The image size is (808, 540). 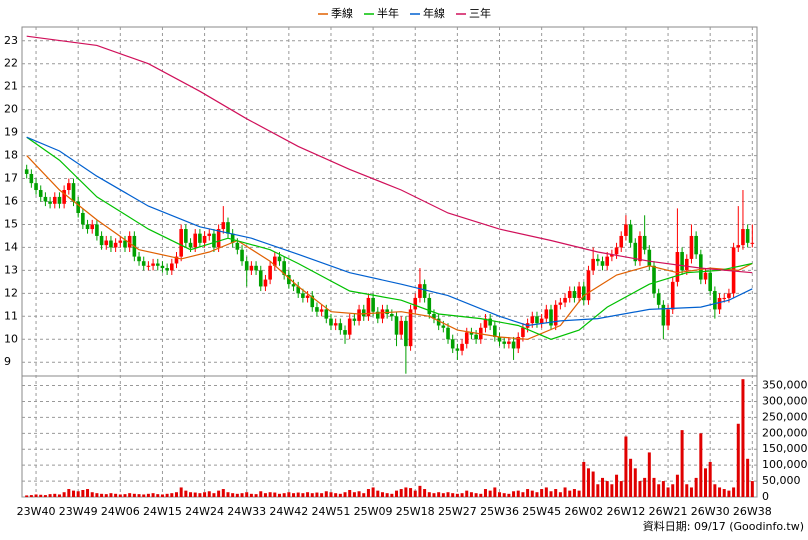 What do you see at coordinates (288, 511) in the screenshot?
I see `x-tick-label: 24W42` at bounding box center [288, 511].